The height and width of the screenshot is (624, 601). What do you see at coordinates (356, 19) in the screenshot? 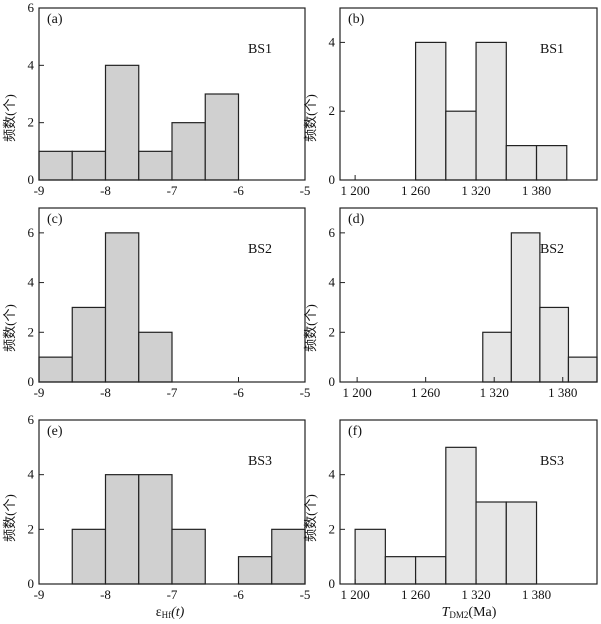
I see `panel-letter: (b)` at bounding box center [356, 19].